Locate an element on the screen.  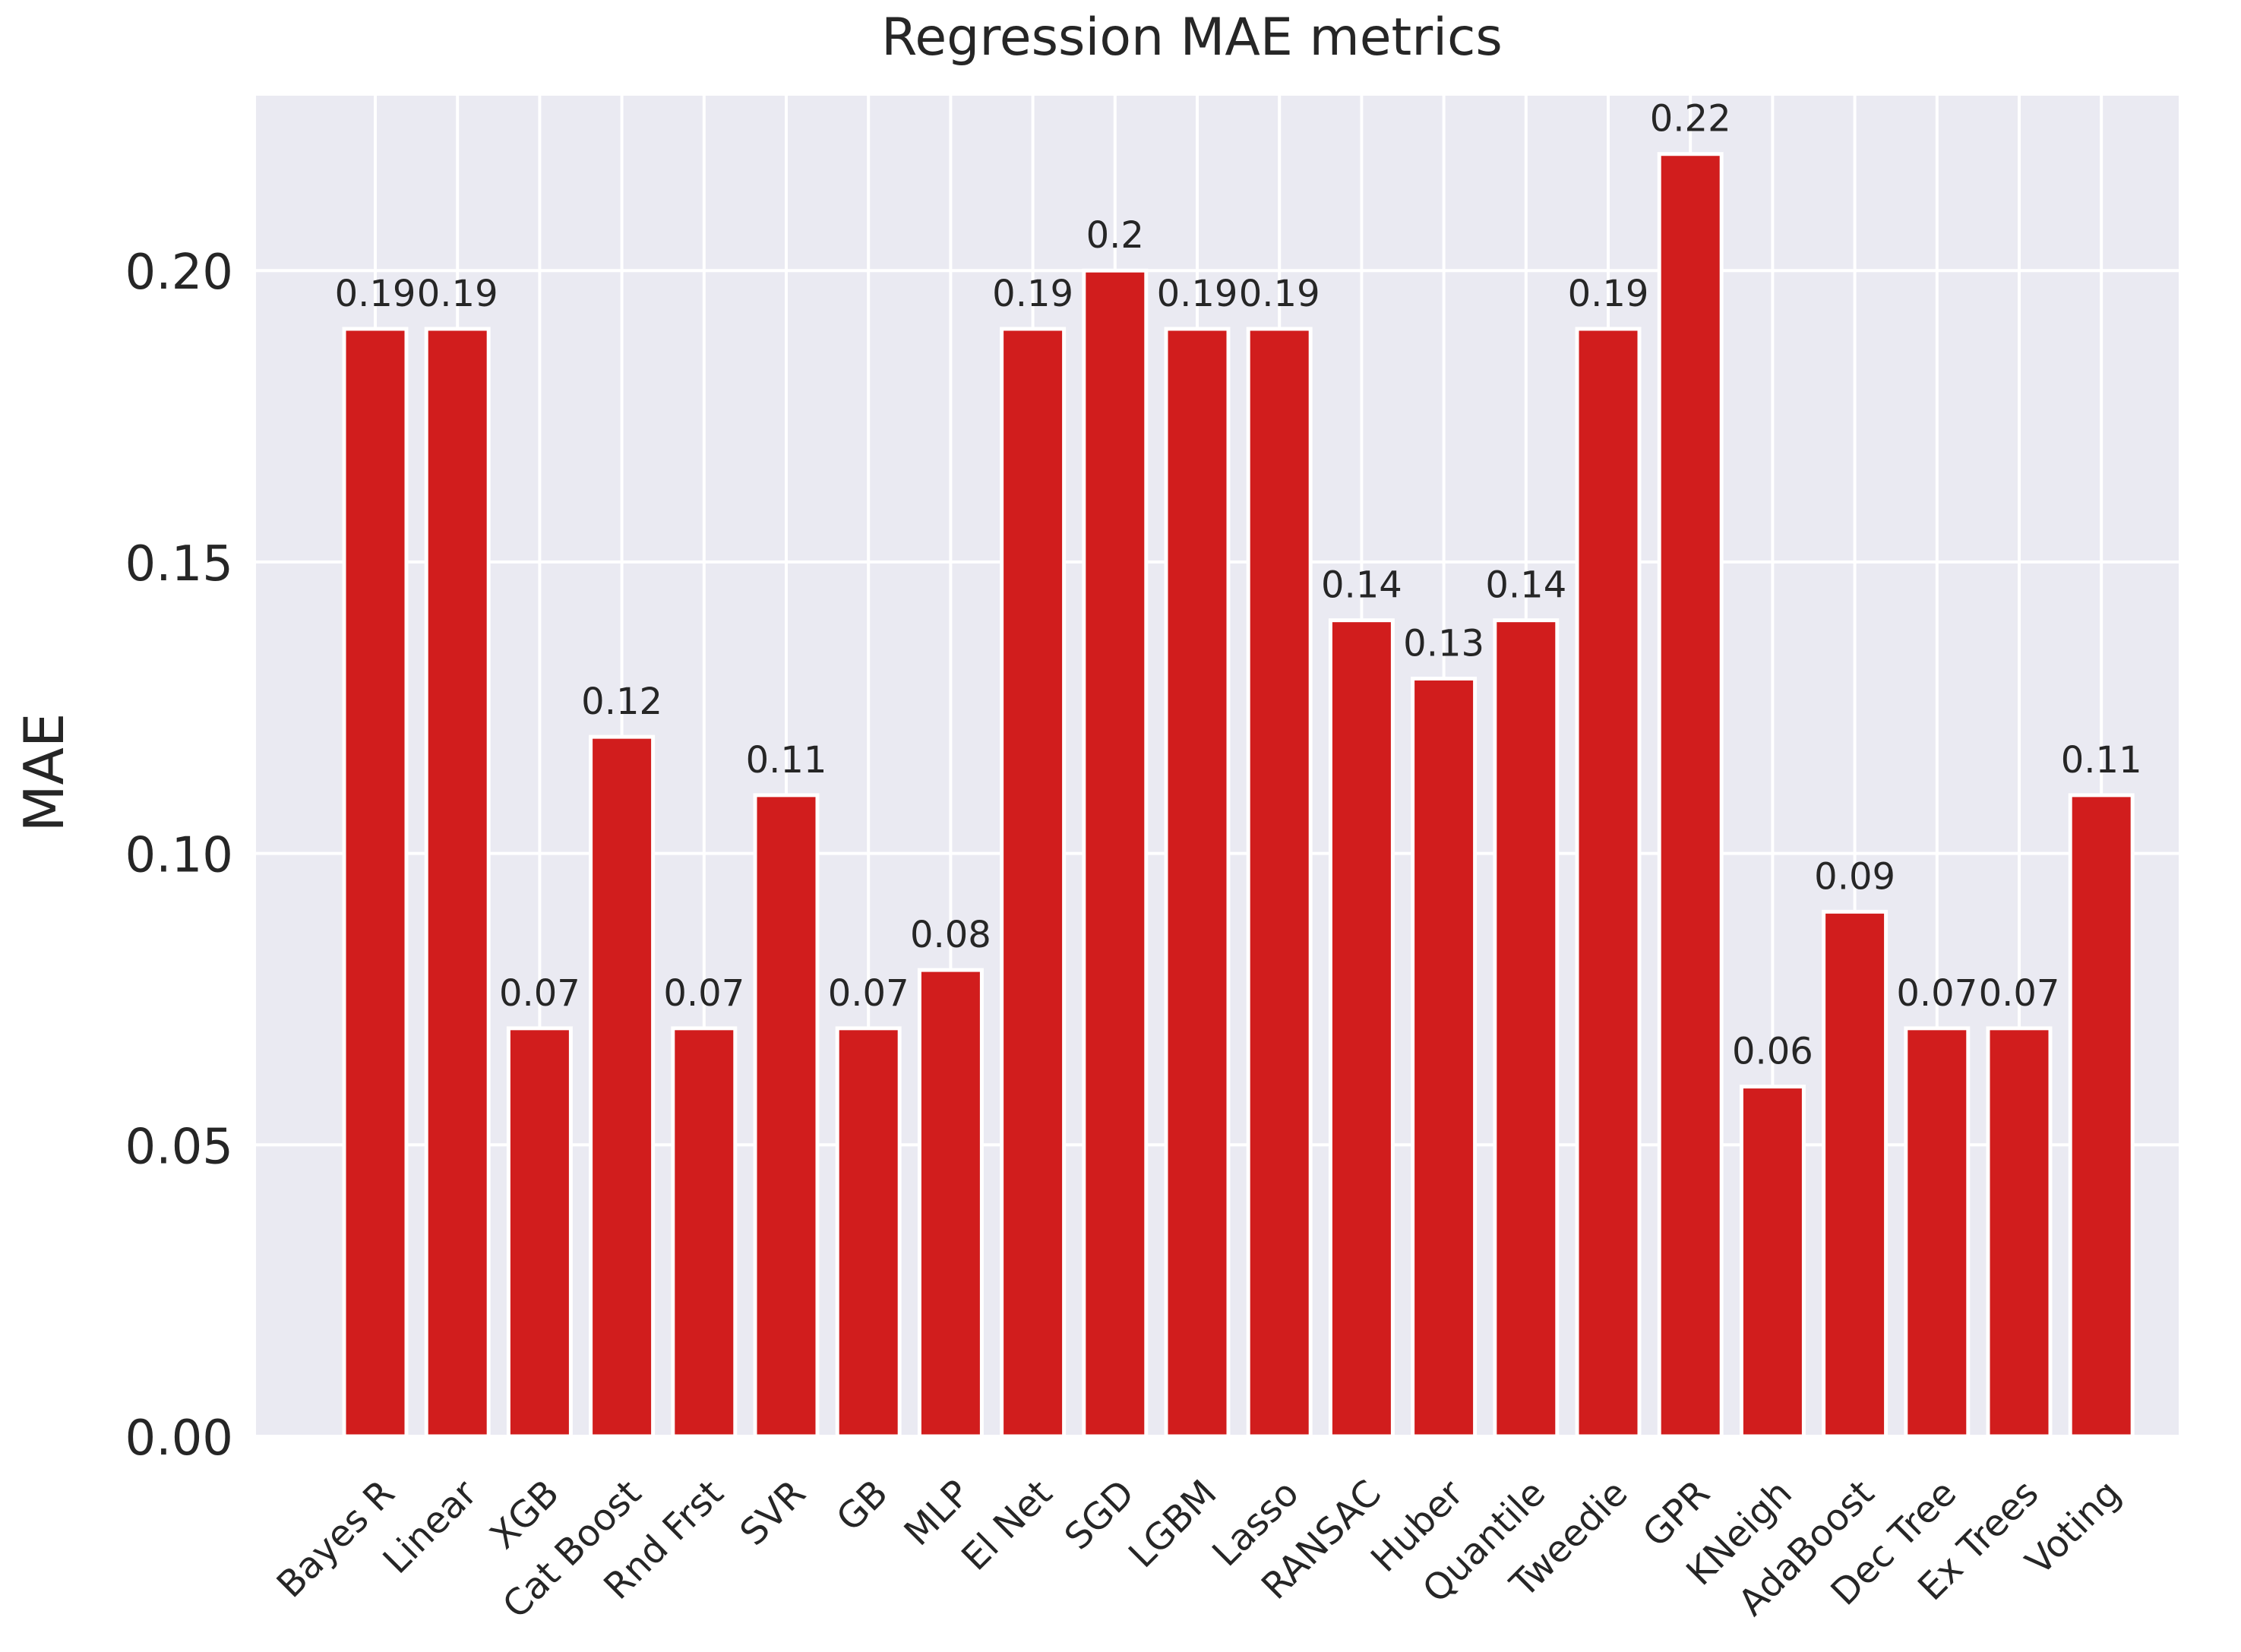
x-tick-label: Linear is located at coordinates (430, 1527).